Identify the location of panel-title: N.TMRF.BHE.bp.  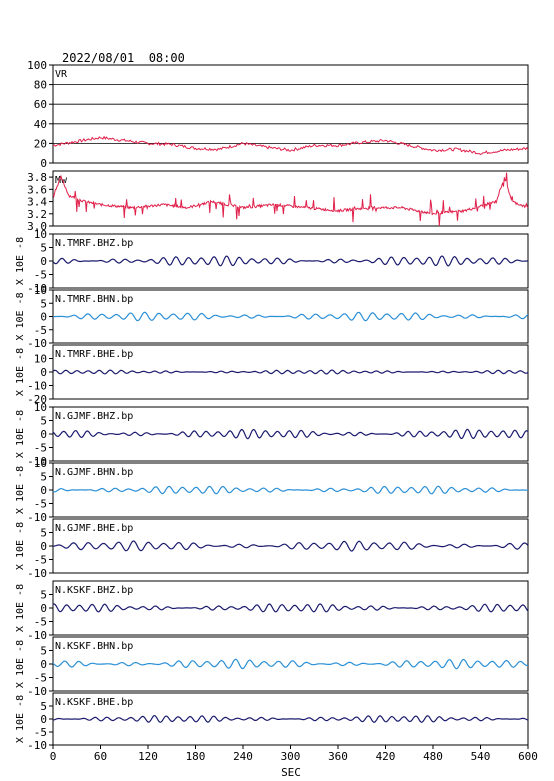
(94, 354).